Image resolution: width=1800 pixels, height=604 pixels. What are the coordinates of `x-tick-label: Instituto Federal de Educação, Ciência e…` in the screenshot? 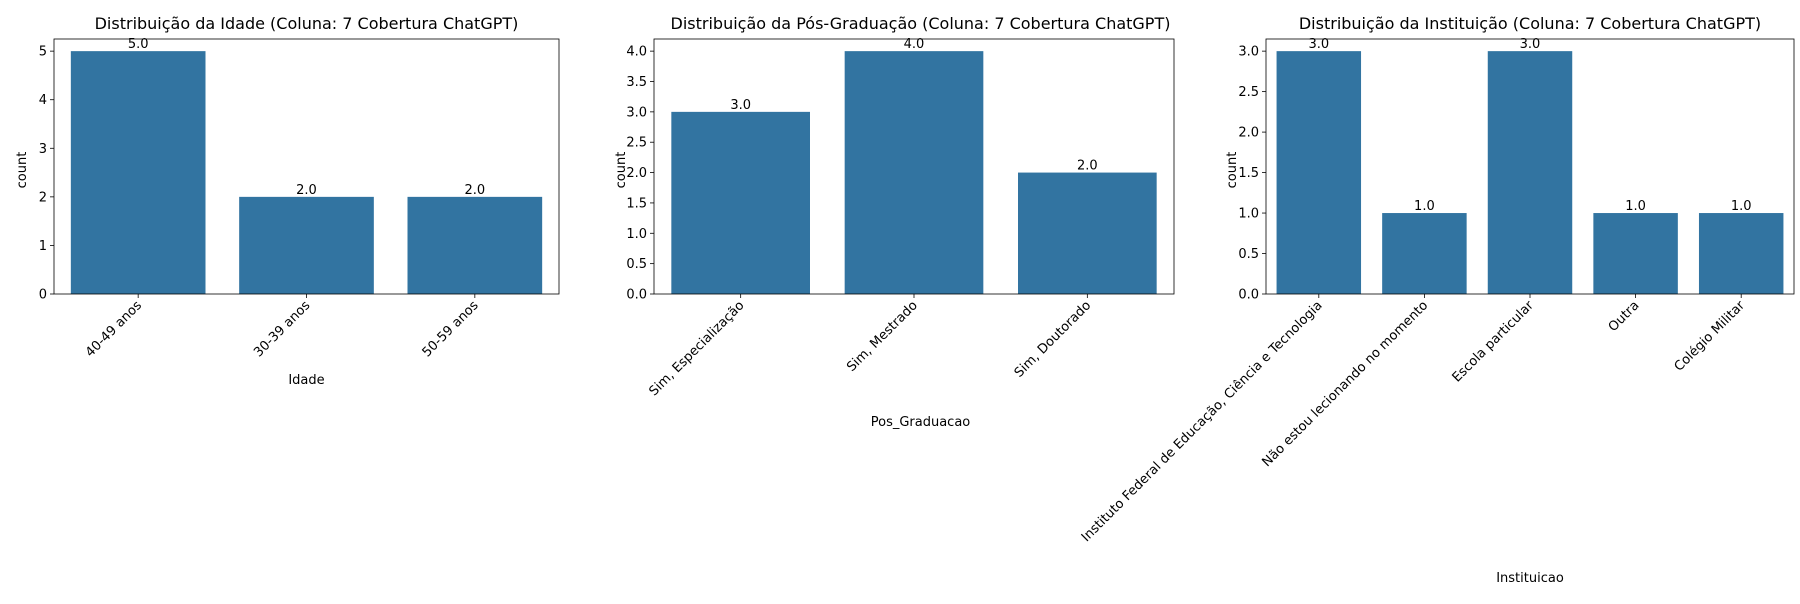 It's located at (1202, 421).